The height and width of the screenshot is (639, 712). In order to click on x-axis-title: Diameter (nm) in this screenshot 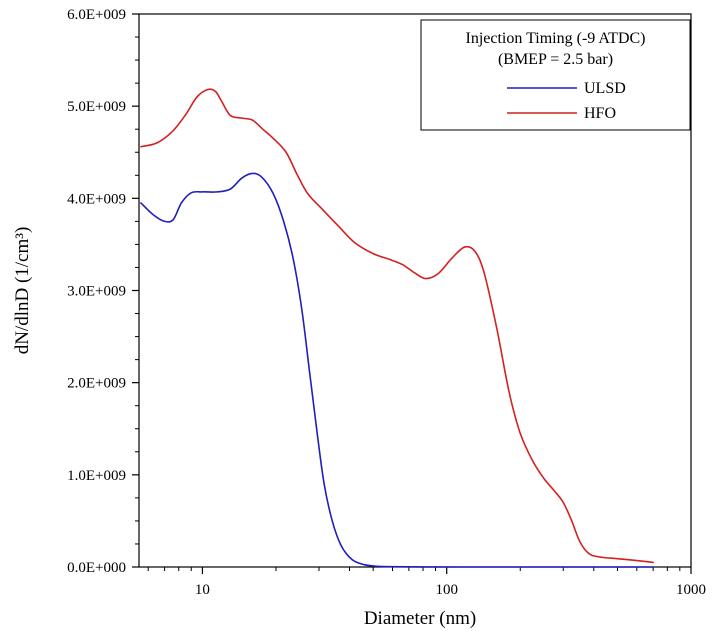, I will do `click(420, 618)`.